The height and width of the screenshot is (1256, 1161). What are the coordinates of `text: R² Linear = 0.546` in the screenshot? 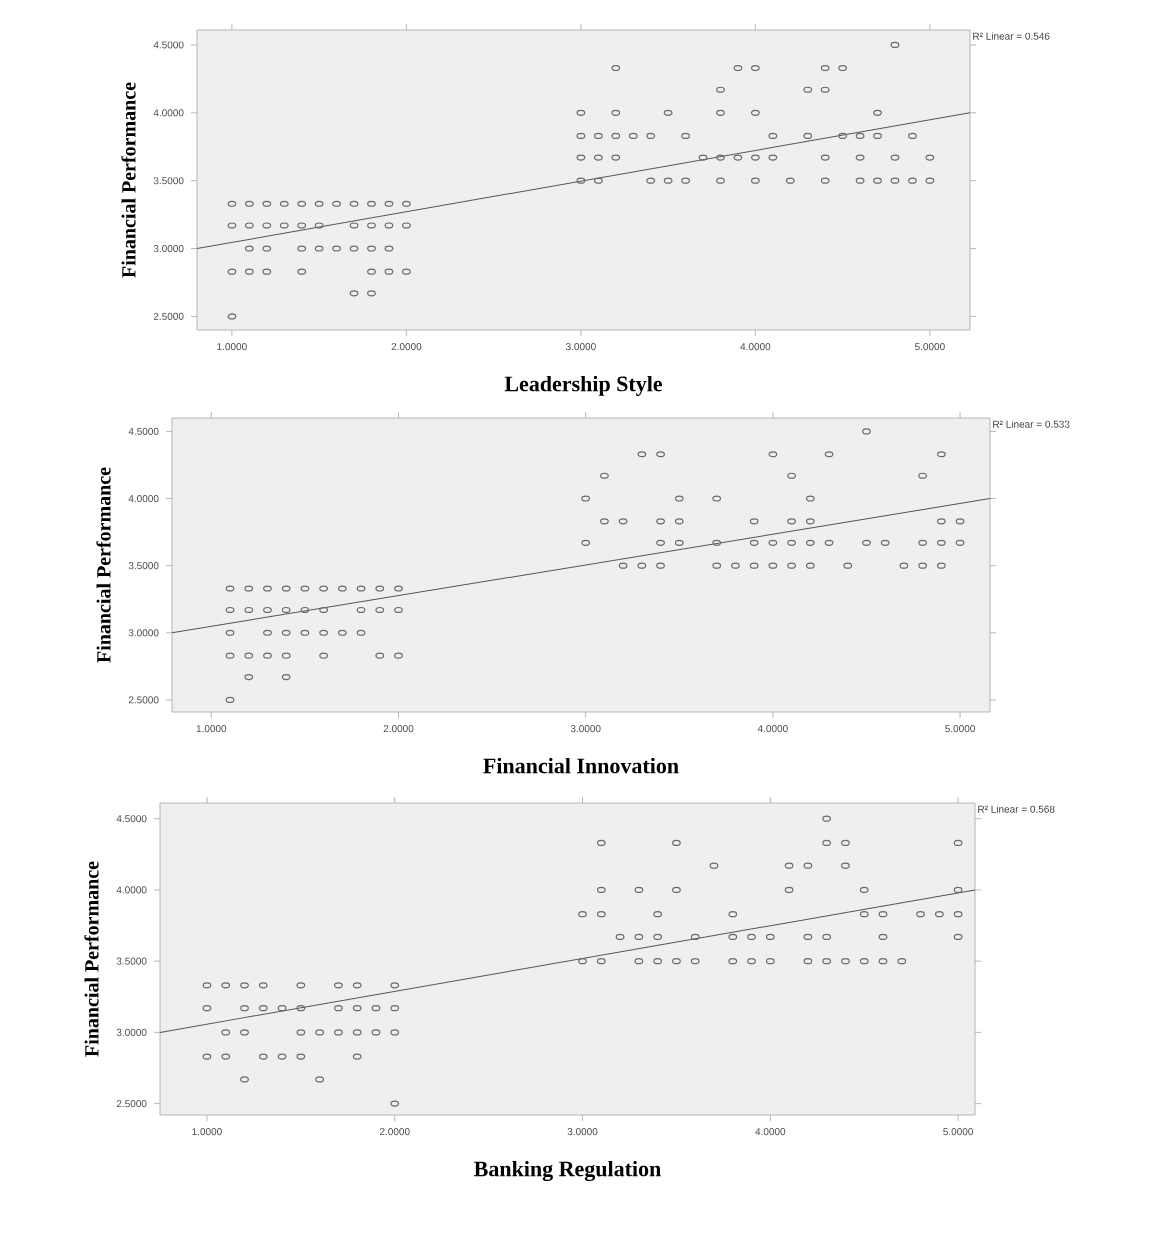 It's located at (1011, 36).